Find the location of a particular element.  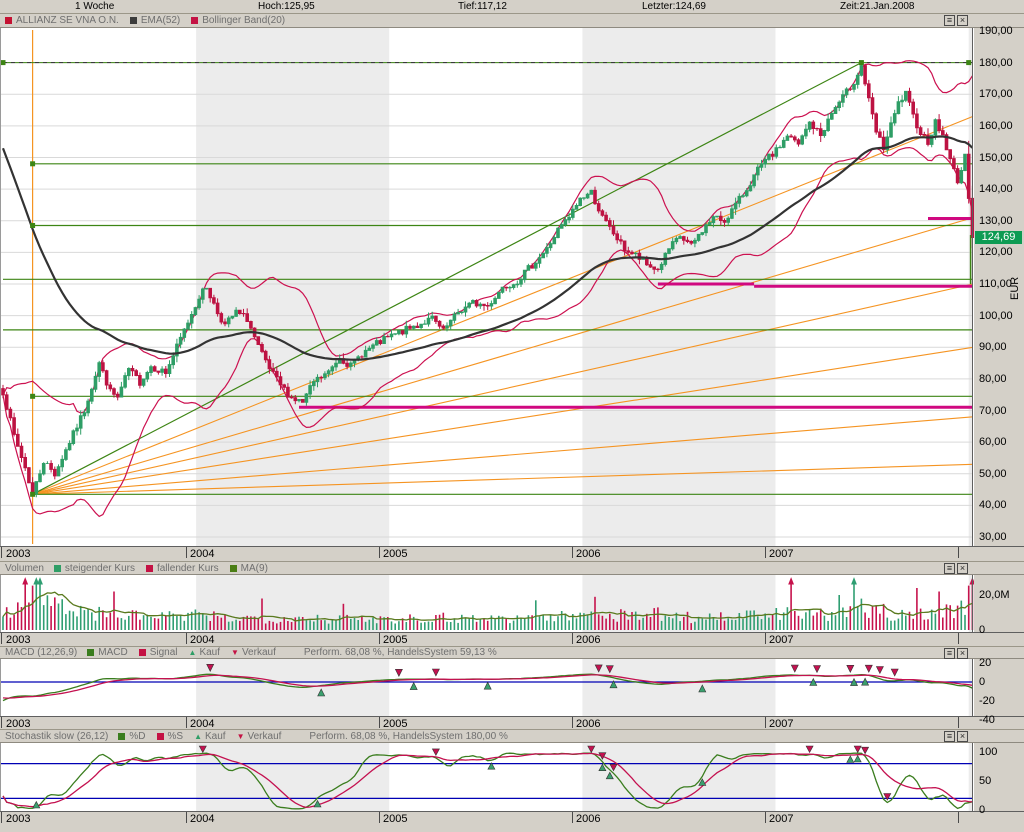

legend-item: ▲ Kauf is located at coordinates (205, 652).